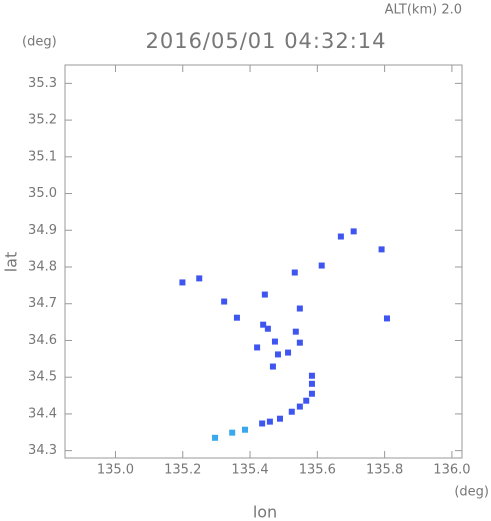  I want to click on x-tick-label: 135.6, so click(317, 470).